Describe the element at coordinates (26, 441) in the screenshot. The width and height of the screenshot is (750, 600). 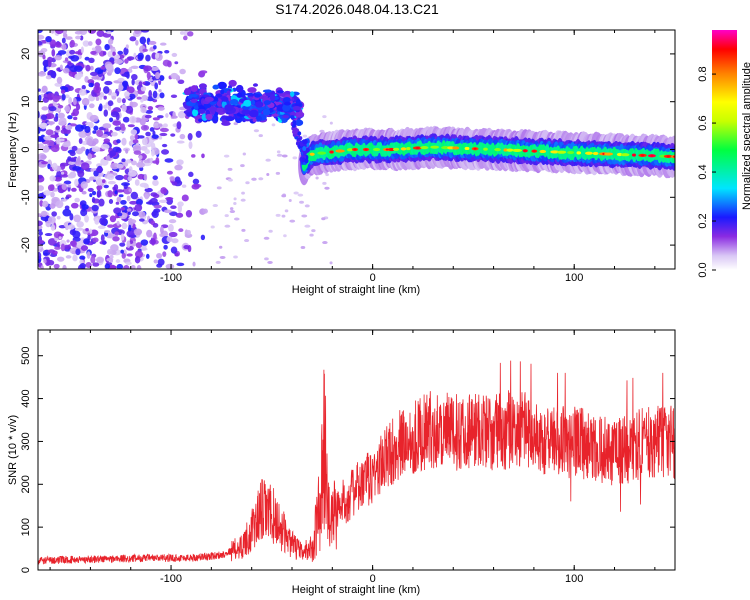
I see `snr-ytick-label: 300` at that location.